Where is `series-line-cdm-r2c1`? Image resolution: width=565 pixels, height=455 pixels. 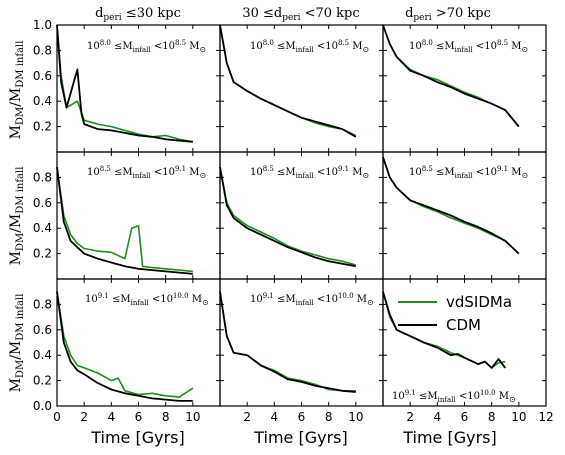
series-line-cdm-r2c1 is located at coordinates (124, 221).